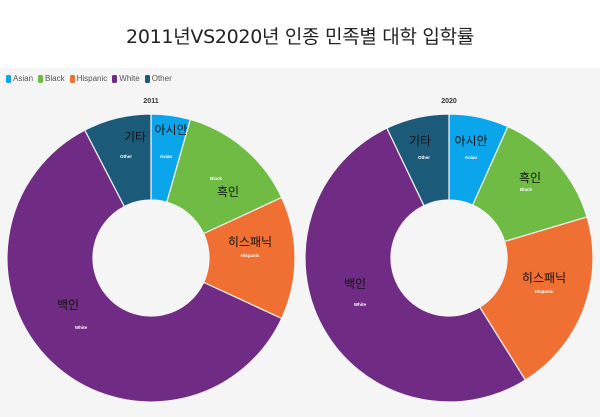  I want to click on legend-item-asian: Asian, so click(19, 78).